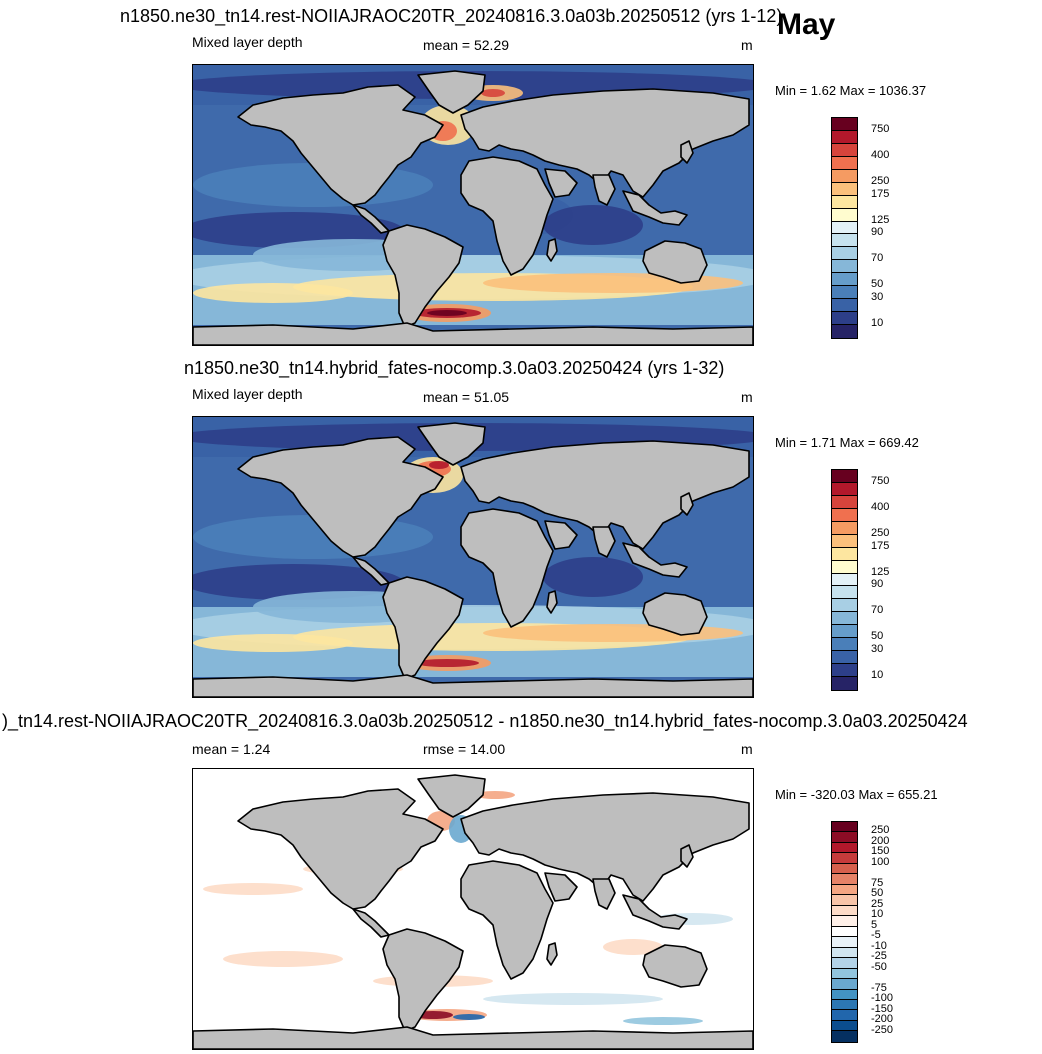 The width and height of the screenshot is (1042, 1054). What do you see at coordinates (880, 851) in the screenshot?
I see `colorbar-tick-label: 150` at bounding box center [880, 851].